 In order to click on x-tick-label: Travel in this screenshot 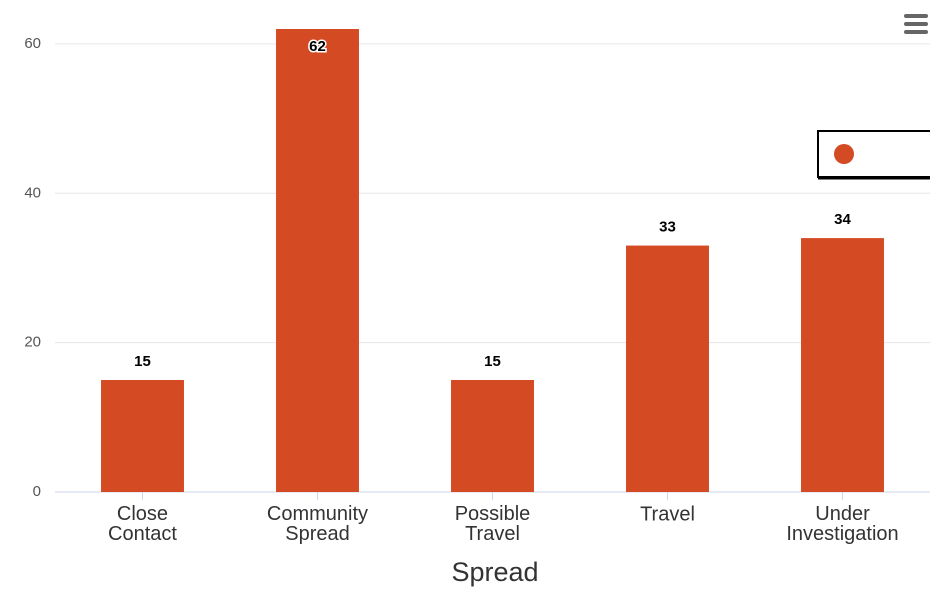, I will do `click(667, 514)`.